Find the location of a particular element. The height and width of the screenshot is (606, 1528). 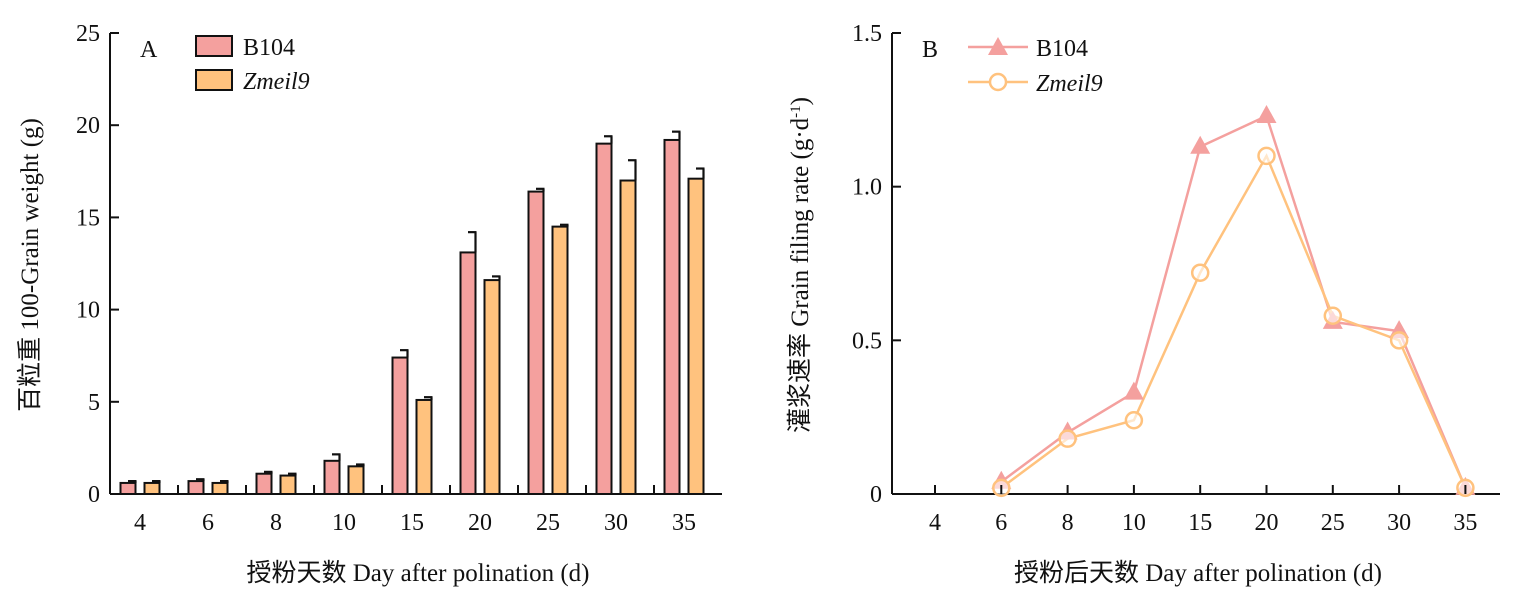

legend-label-b104-line: B104 is located at coordinates (1062, 49).